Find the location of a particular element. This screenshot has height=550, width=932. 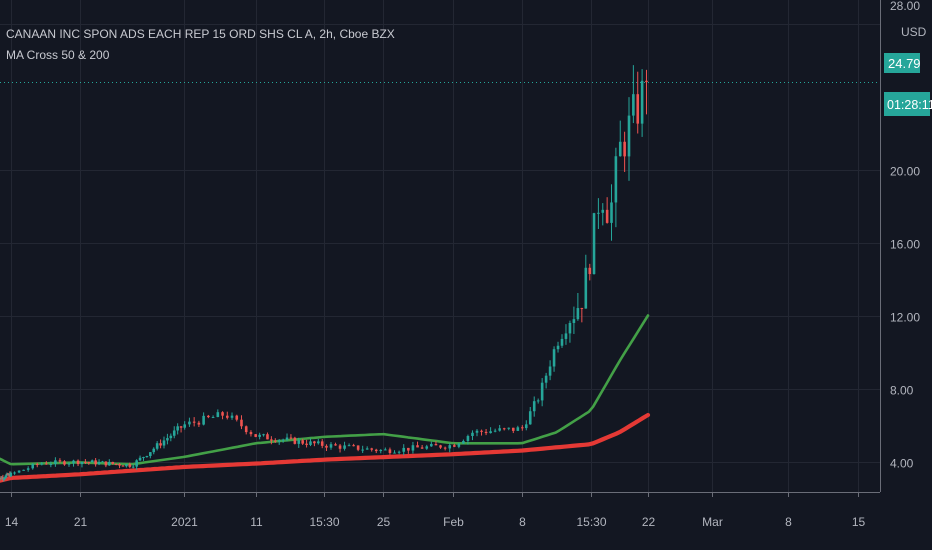

indicator-title: MA Cross 50 & 200 is located at coordinates (58, 55).